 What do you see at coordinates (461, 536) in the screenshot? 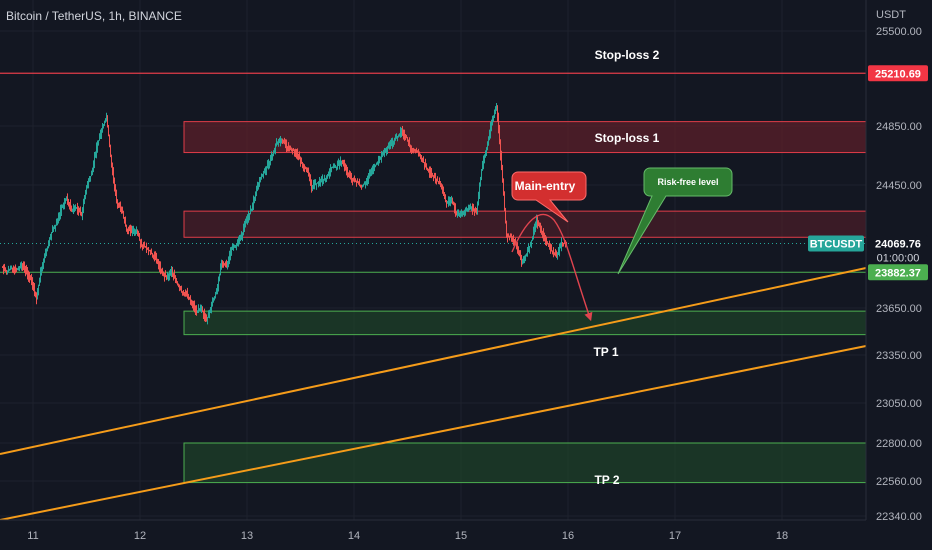
I see `time-tick-label: 15` at bounding box center [461, 536].